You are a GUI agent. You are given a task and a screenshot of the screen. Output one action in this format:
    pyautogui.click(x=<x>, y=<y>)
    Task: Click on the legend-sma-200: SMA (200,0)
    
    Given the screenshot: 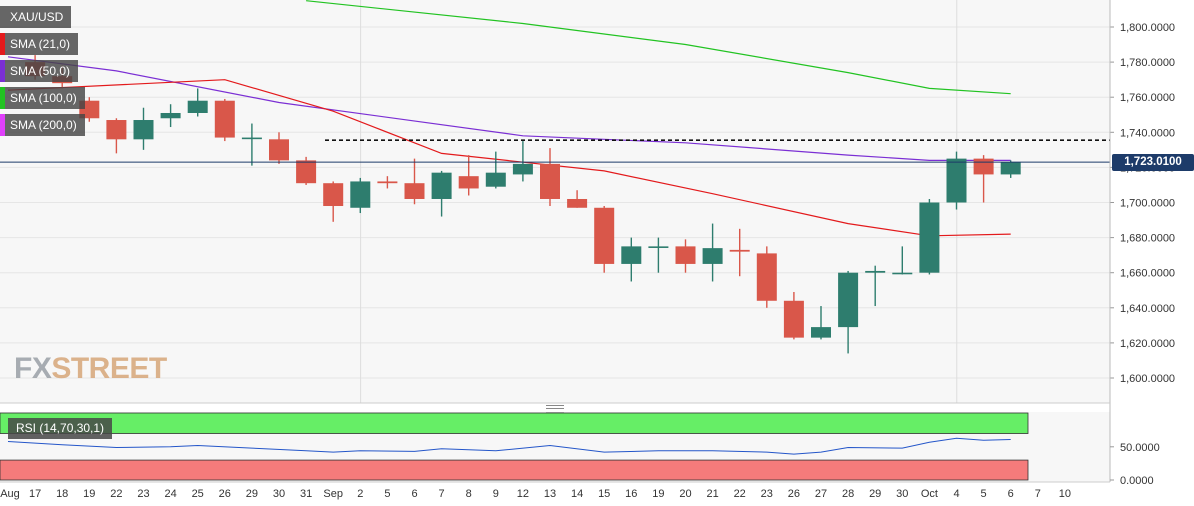 What is the action you would take?
    pyautogui.click(x=42, y=125)
    